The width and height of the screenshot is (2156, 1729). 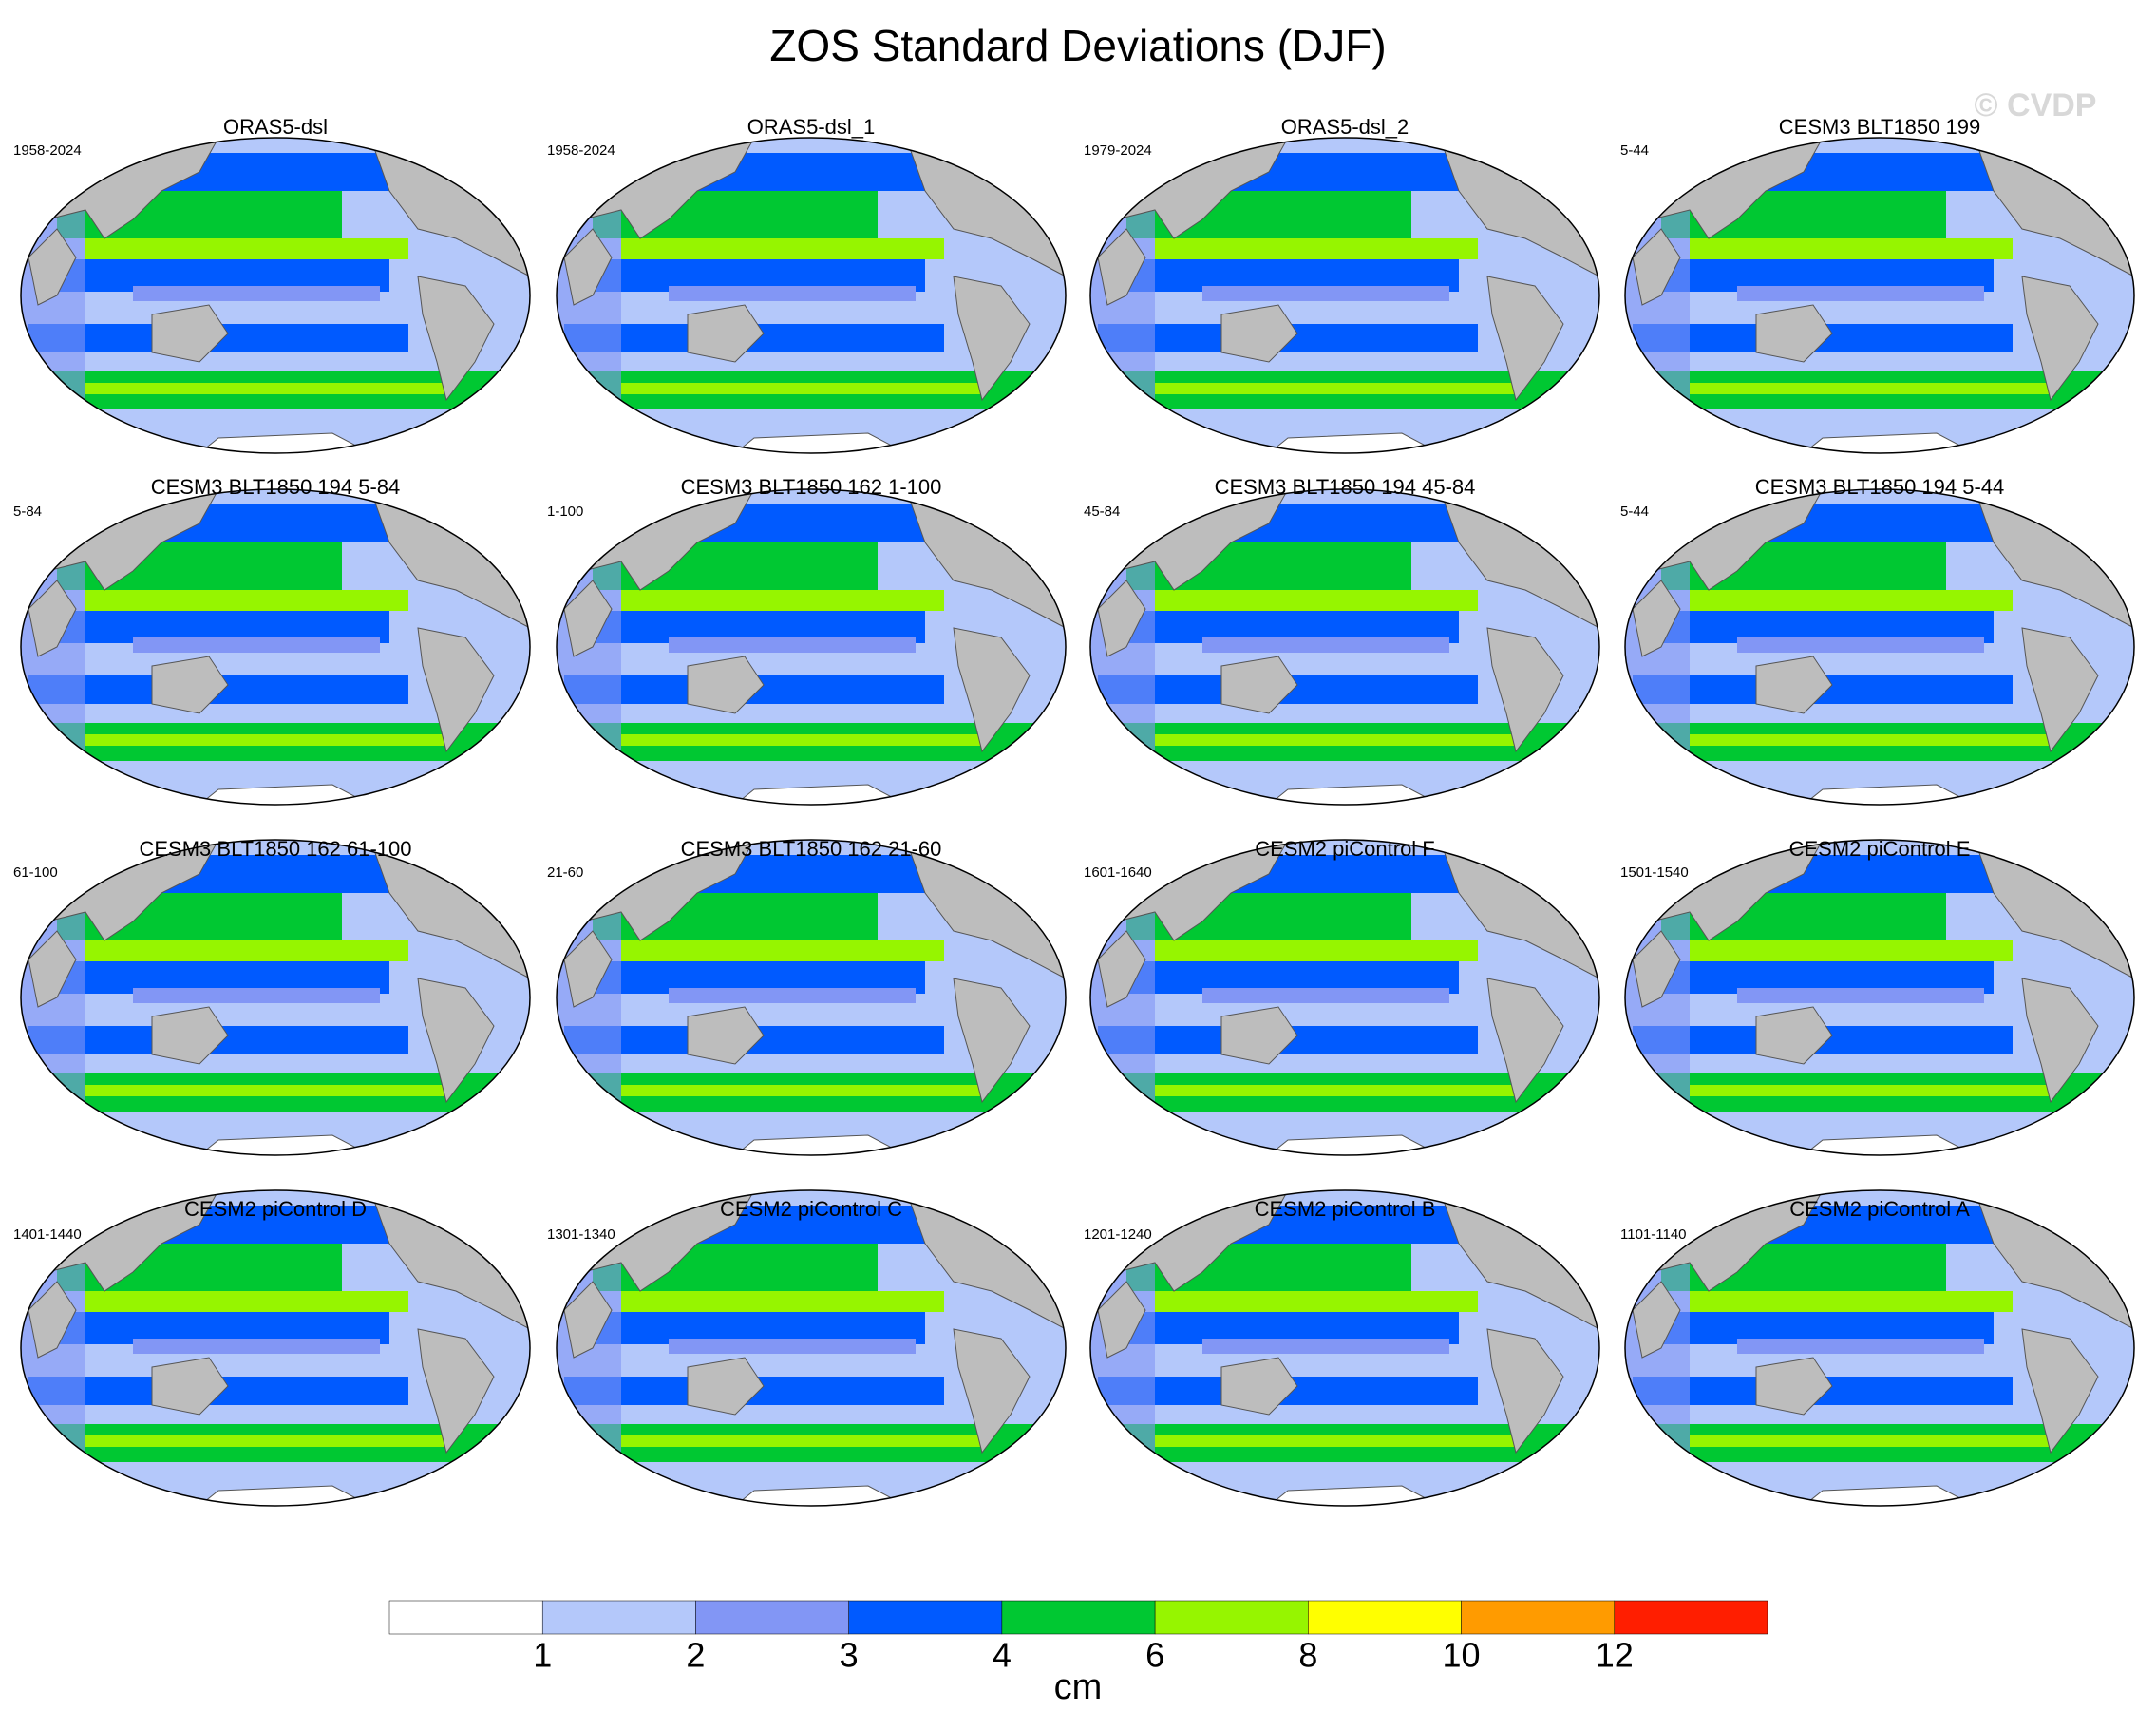 I want to click on map-panel: CESM2 piControl F 1601-1640, so click(x=1342, y=997).